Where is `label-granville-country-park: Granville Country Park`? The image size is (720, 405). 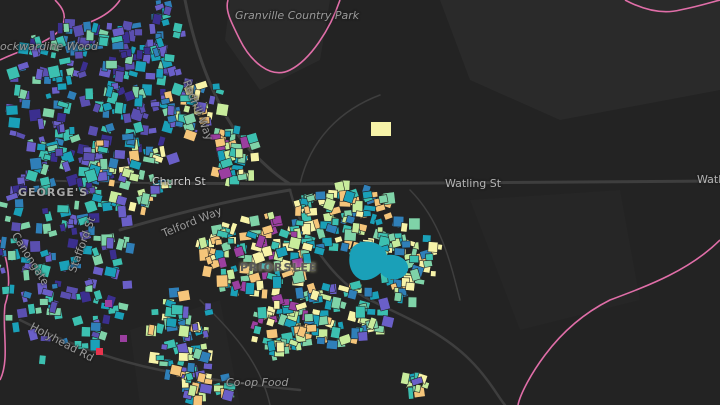
label-granville-country-park: Granville Country Park is located at coordinates (297, 15).